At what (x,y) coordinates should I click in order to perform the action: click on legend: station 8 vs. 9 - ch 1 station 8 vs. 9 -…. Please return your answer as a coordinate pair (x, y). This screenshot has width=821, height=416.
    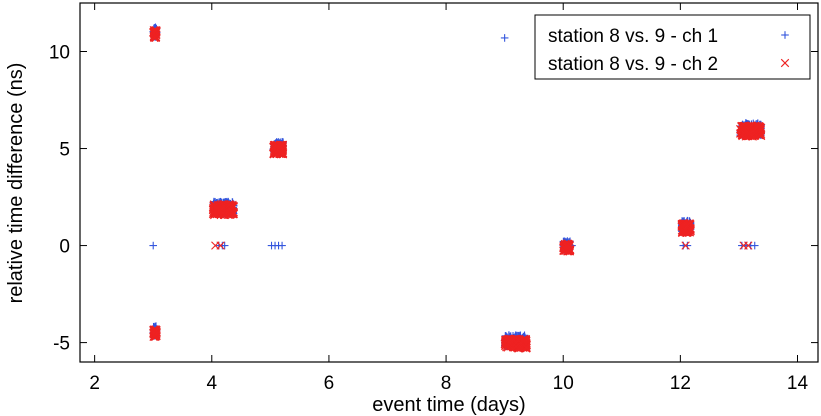
    Looking at the image, I should click on (672, 47).